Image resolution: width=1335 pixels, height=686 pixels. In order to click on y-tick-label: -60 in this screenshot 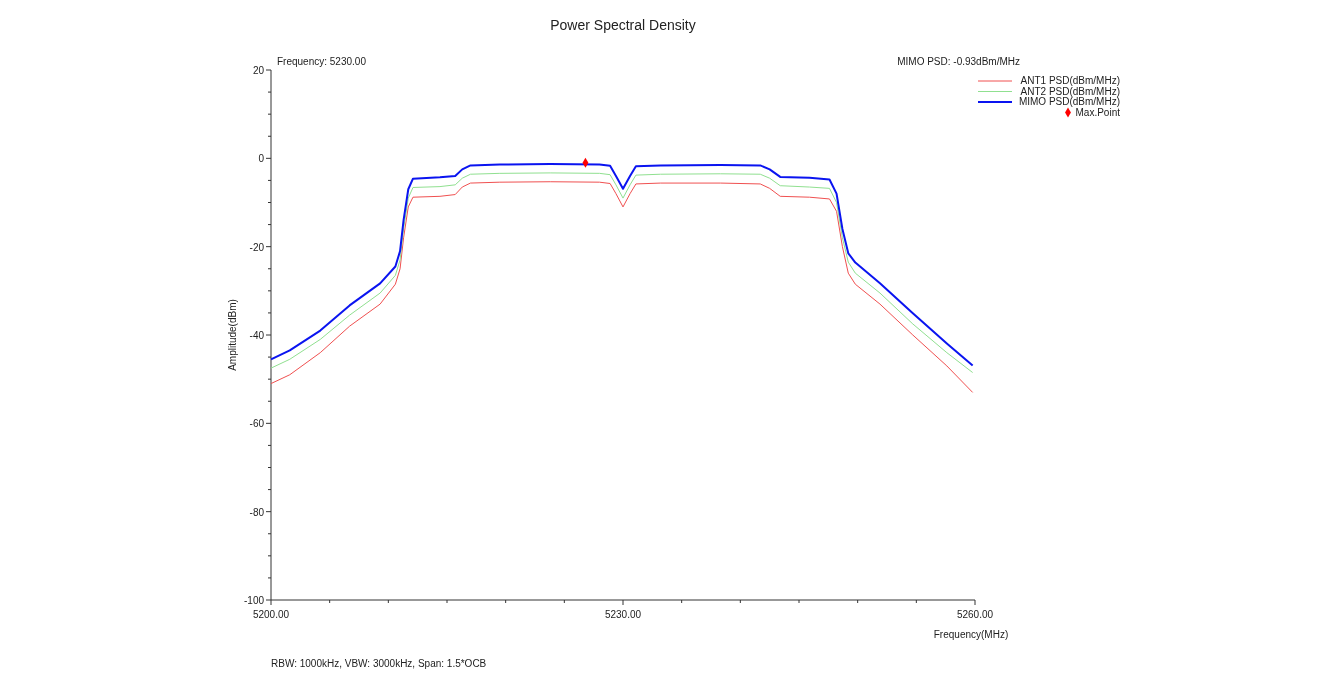, I will do `click(257, 424)`.